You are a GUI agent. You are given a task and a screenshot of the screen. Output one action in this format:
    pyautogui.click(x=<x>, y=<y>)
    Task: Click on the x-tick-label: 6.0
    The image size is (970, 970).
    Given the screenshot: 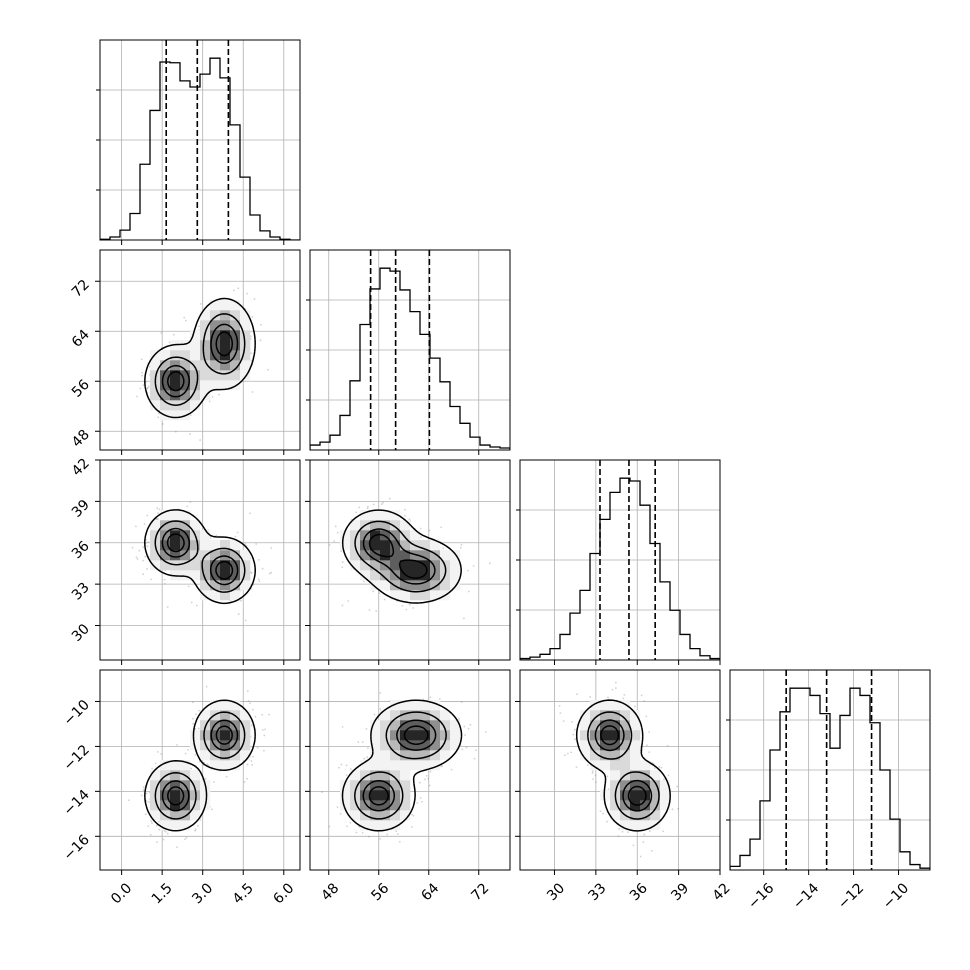 What is the action you would take?
    pyautogui.click(x=283, y=893)
    